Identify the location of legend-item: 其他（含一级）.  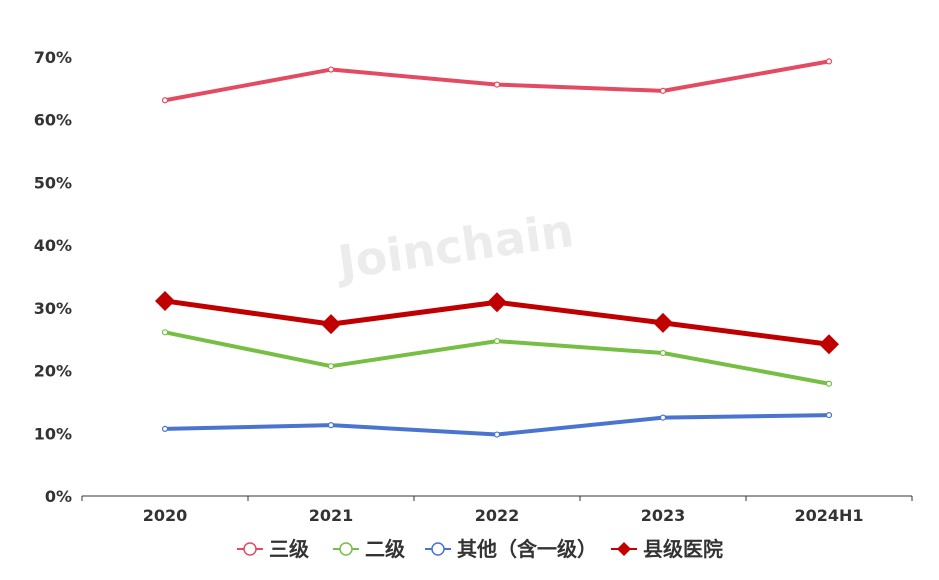
(511, 549).